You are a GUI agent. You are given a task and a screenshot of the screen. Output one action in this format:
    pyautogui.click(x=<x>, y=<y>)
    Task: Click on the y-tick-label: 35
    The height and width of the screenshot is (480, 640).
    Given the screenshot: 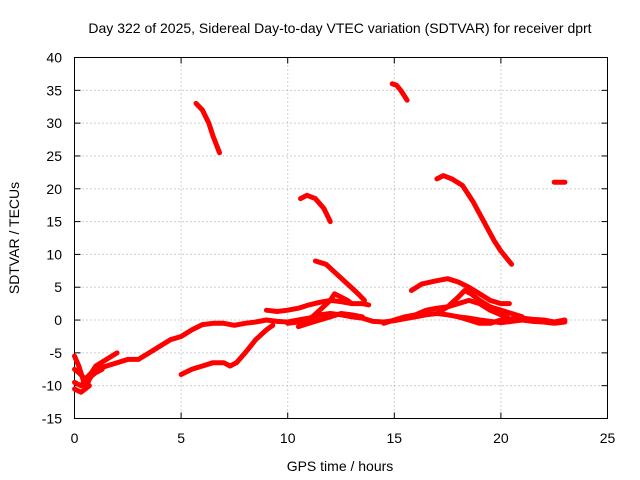 What is the action you would take?
    pyautogui.click(x=54, y=90)
    